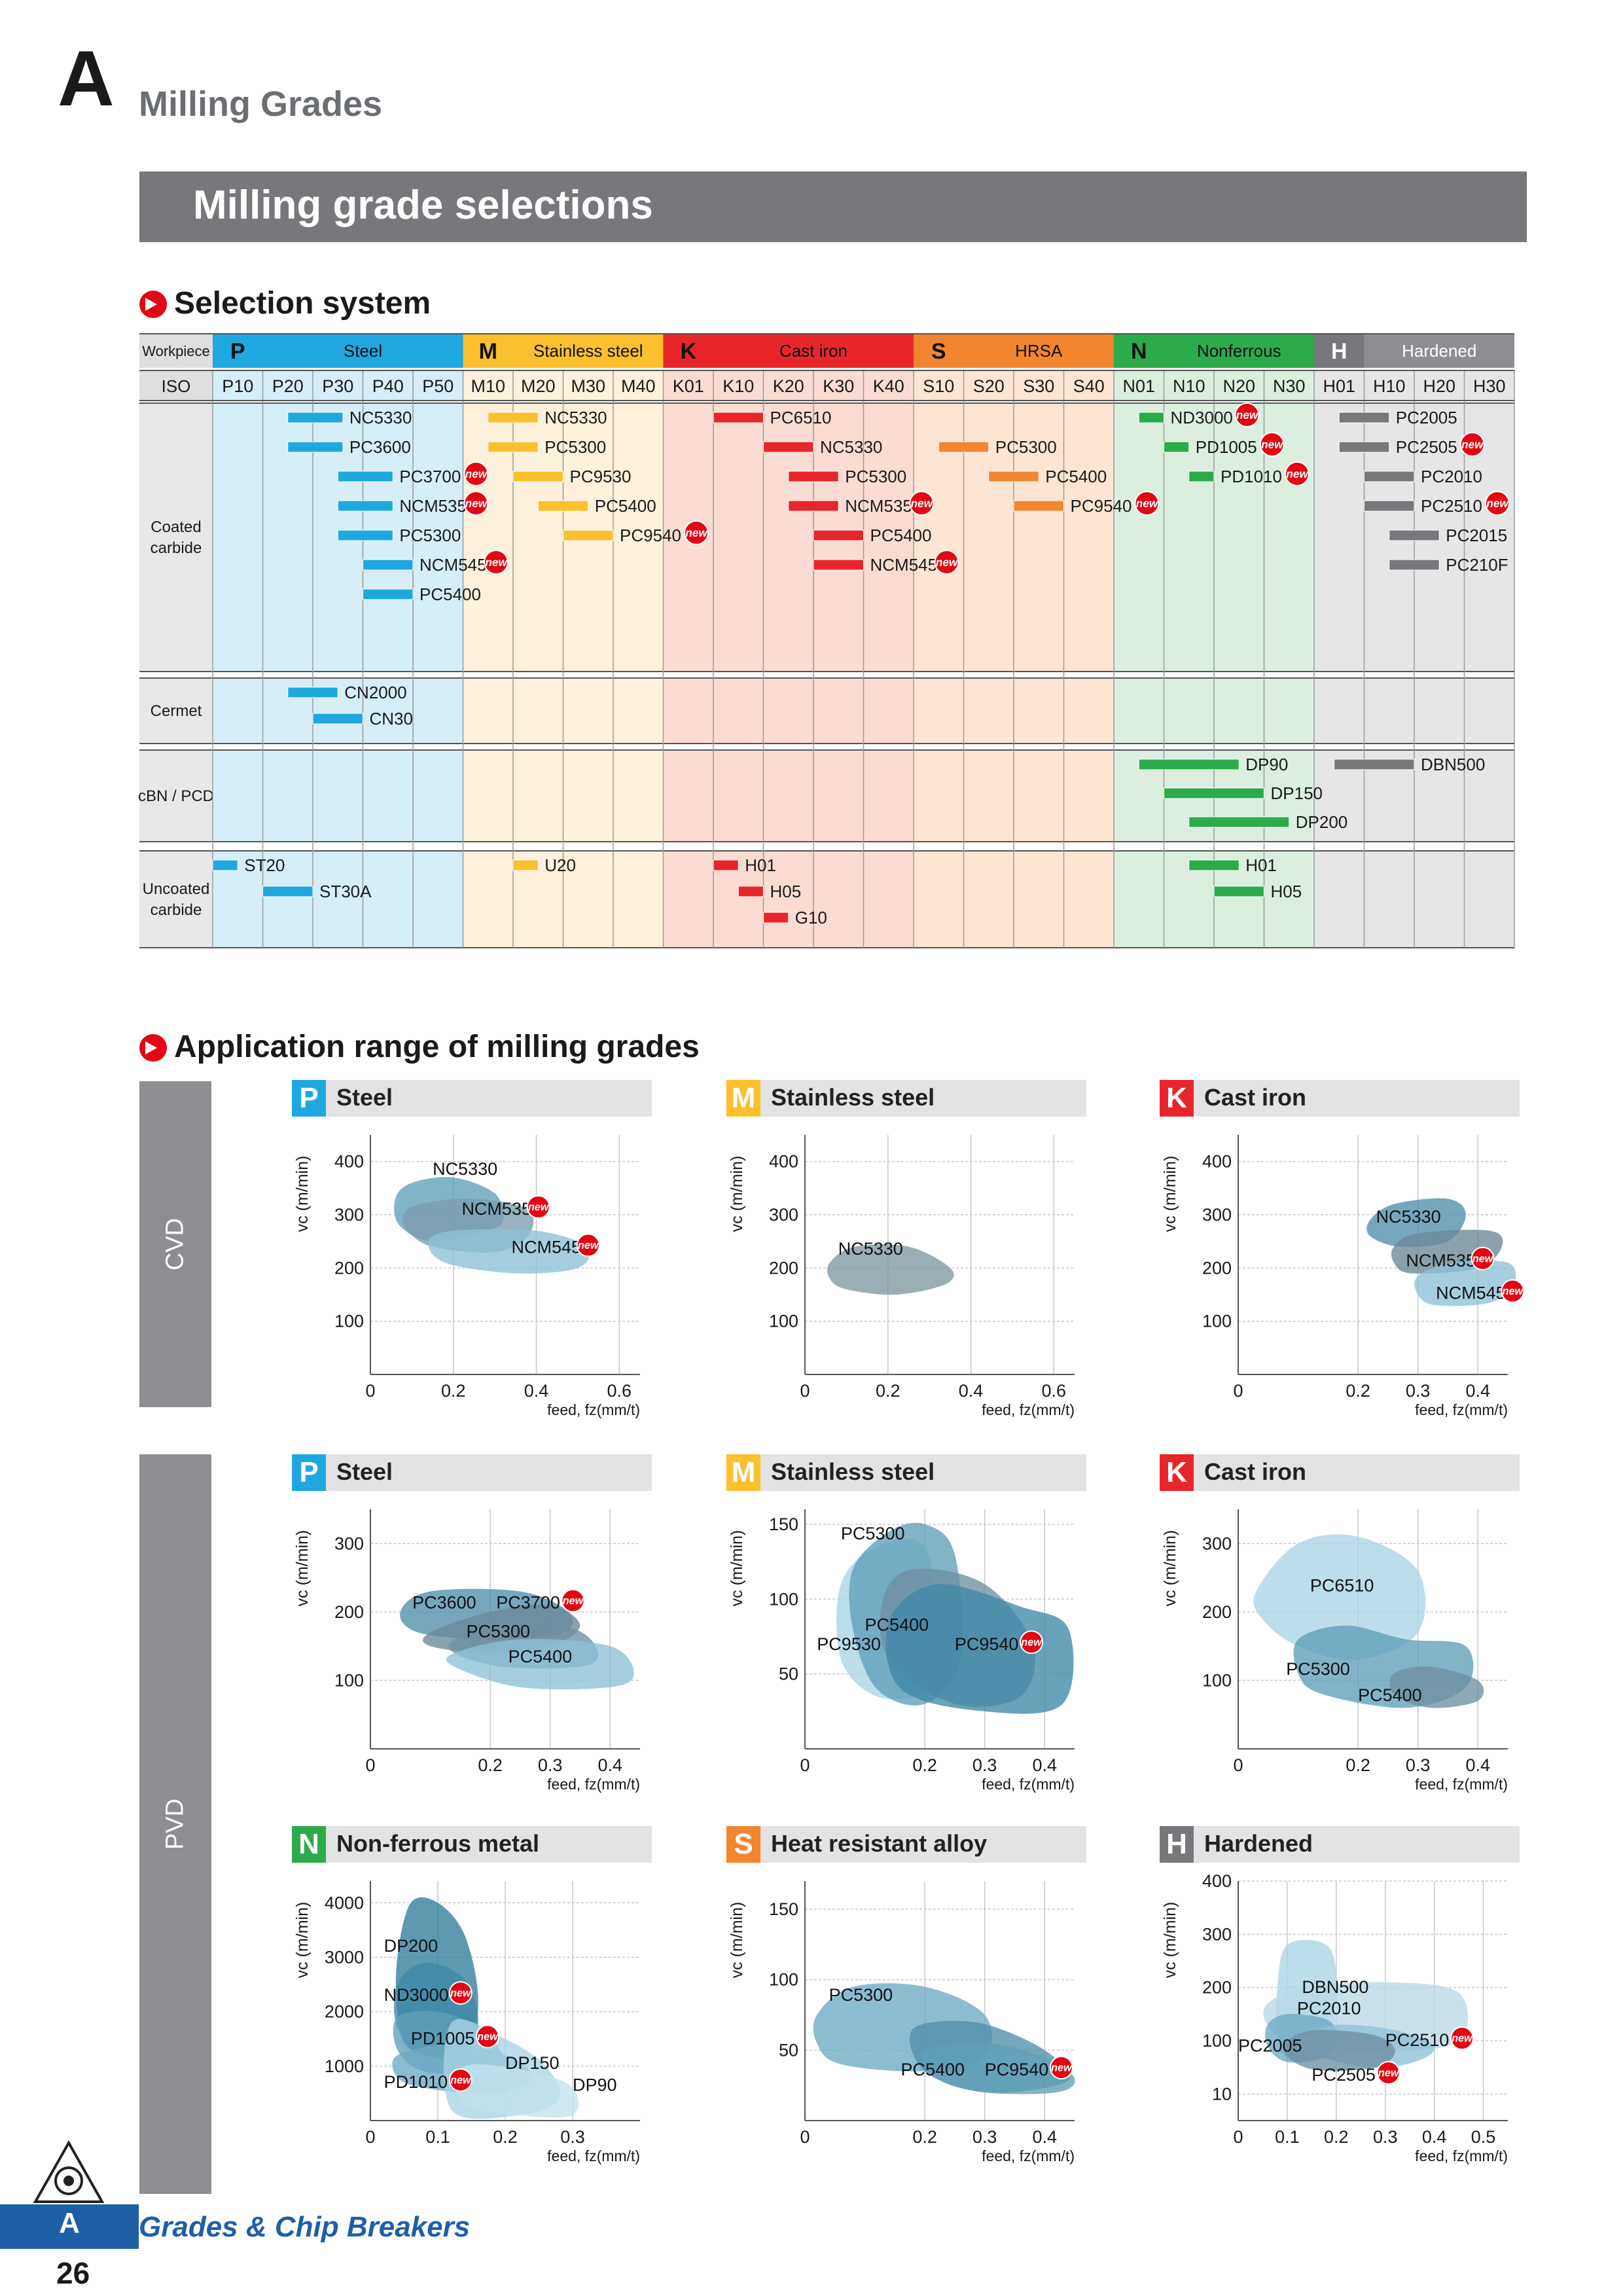  What do you see at coordinates (987, 1644) in the screenshot?
I see `series-label: PC9540` at bounding box center [987, 1644].